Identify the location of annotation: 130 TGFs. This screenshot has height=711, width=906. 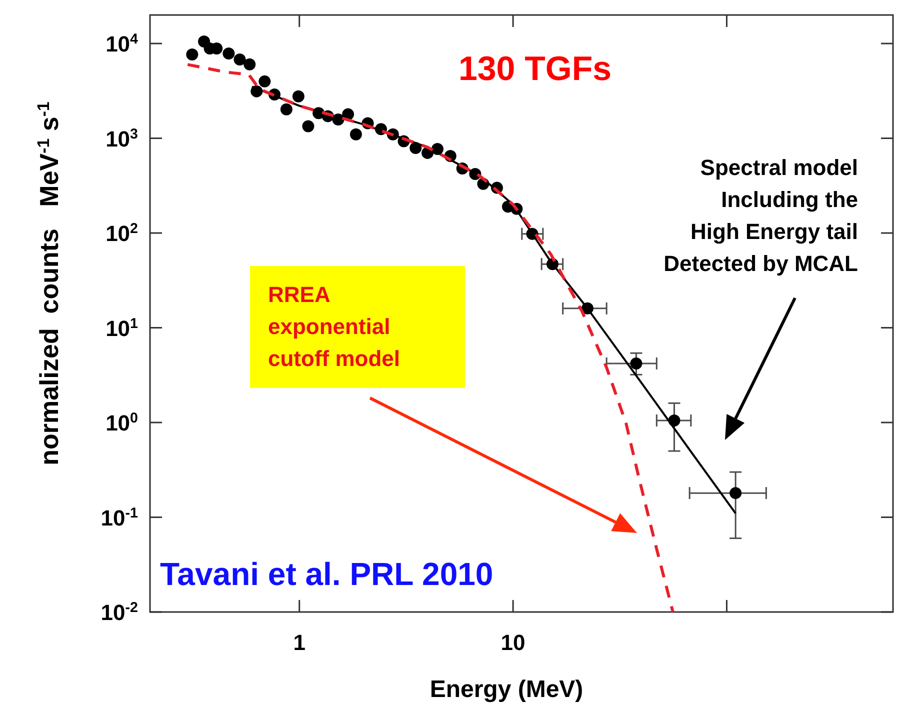
(535, 69).